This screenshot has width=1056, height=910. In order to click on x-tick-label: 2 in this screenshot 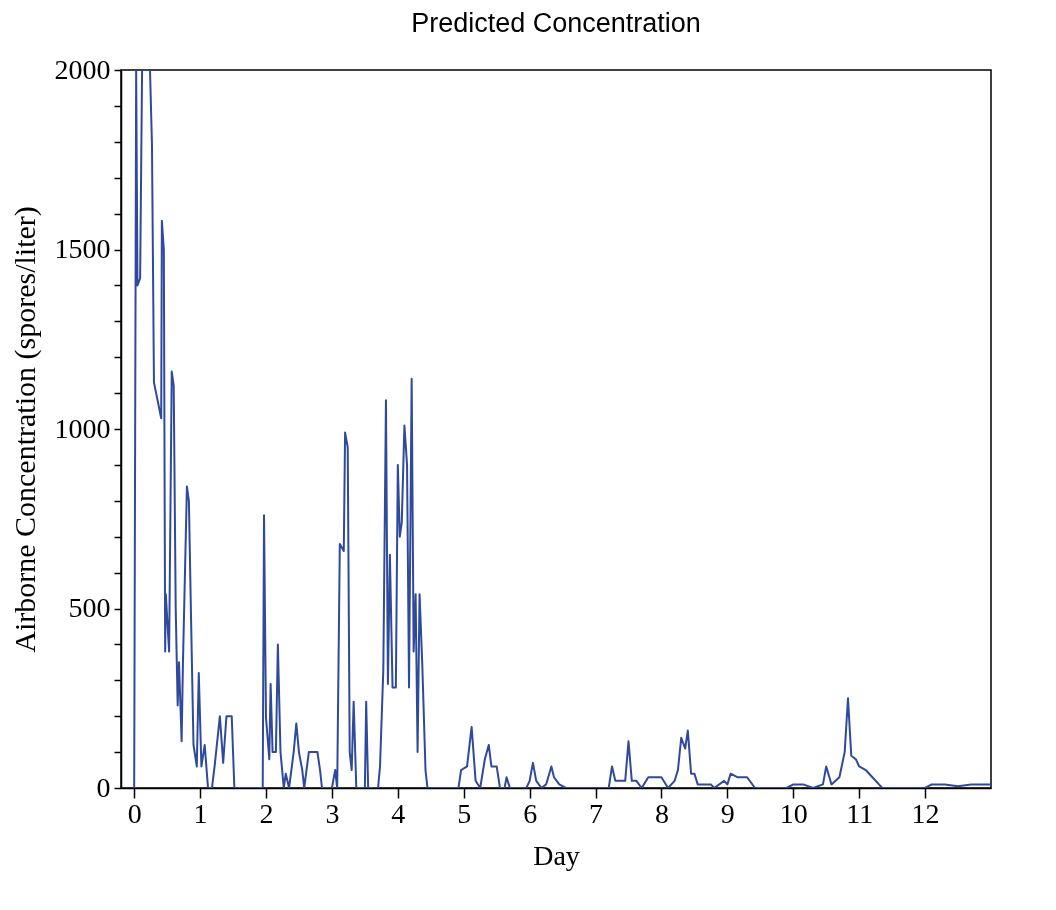, I will do `click(266, 813)`.